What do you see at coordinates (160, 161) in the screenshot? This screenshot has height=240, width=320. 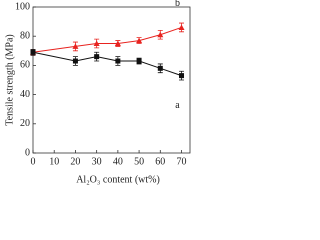 I see `x-tick-label: 60` at bounding box center [160, 161].